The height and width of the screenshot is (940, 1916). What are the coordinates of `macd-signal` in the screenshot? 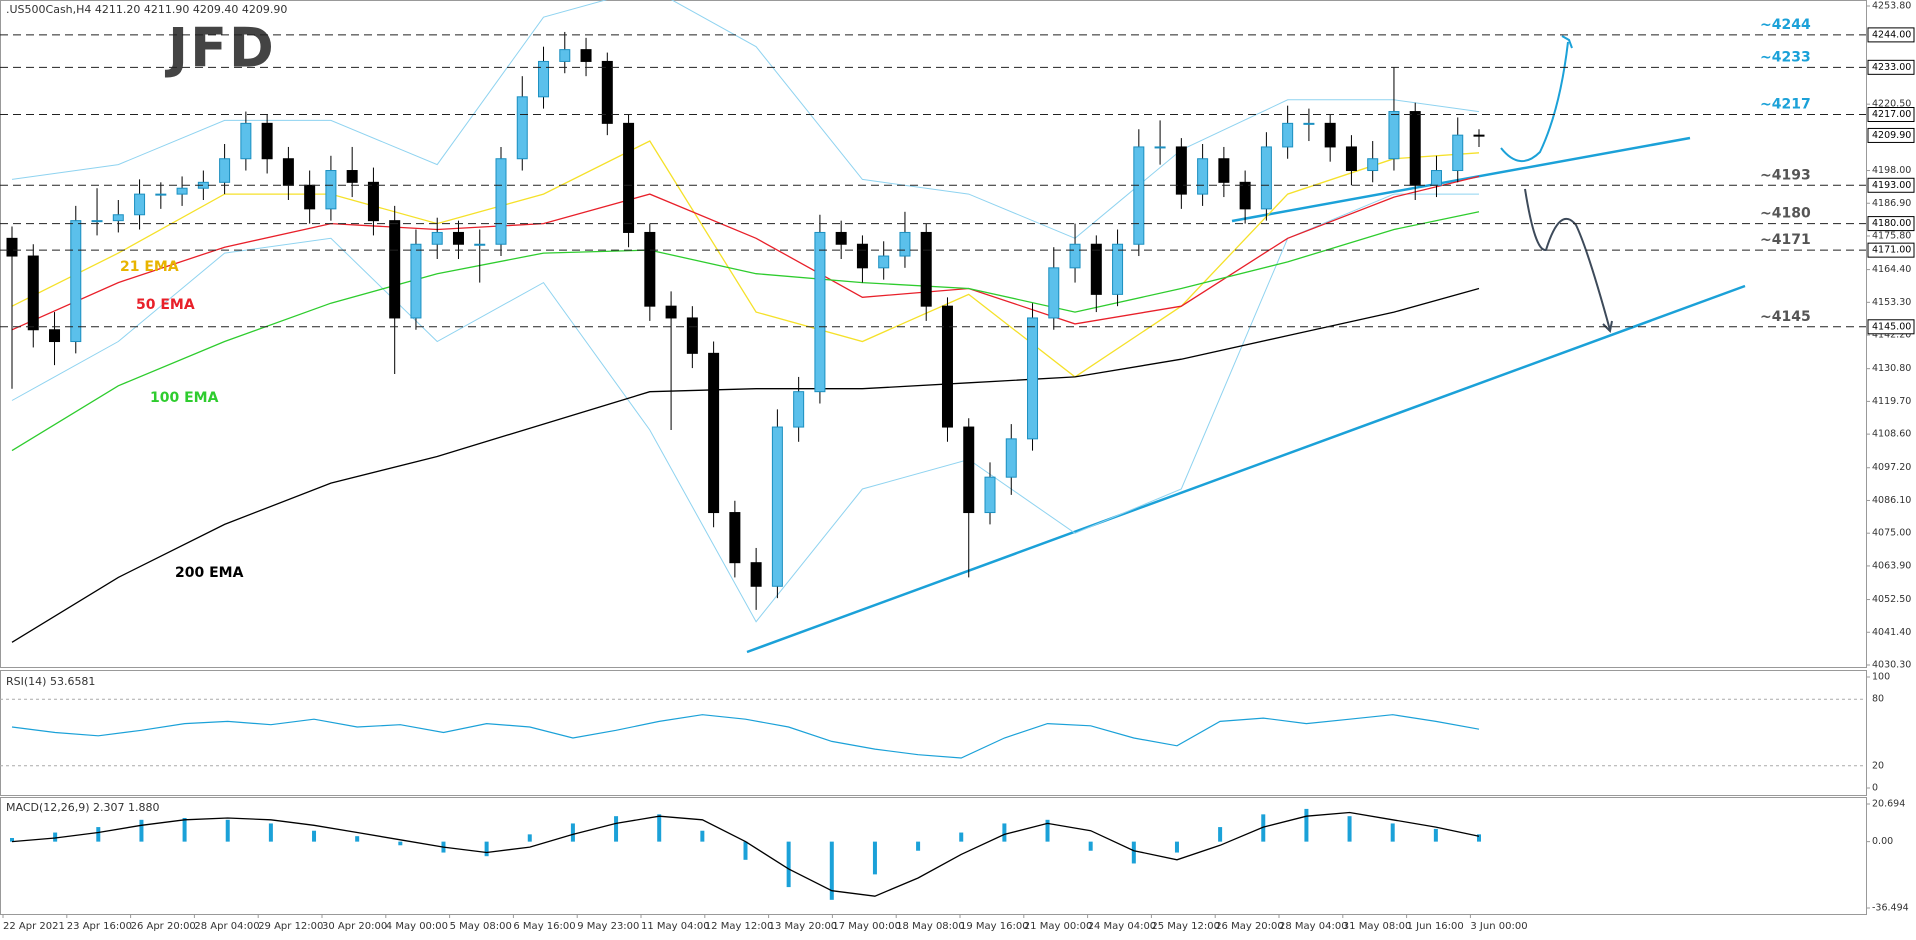 It's located at (745, 854).